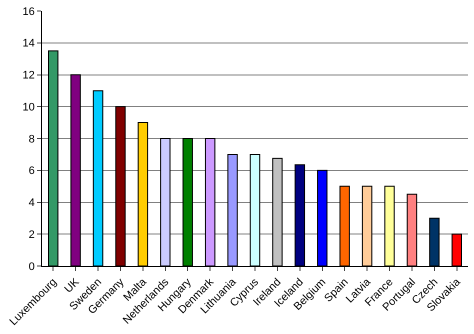 The width and height of the screenshot is (474, 334). What do you see at coordinates (31, 203) in the screenshot?
I see `y-tick-label: 4` at bounding box center [31, 203].